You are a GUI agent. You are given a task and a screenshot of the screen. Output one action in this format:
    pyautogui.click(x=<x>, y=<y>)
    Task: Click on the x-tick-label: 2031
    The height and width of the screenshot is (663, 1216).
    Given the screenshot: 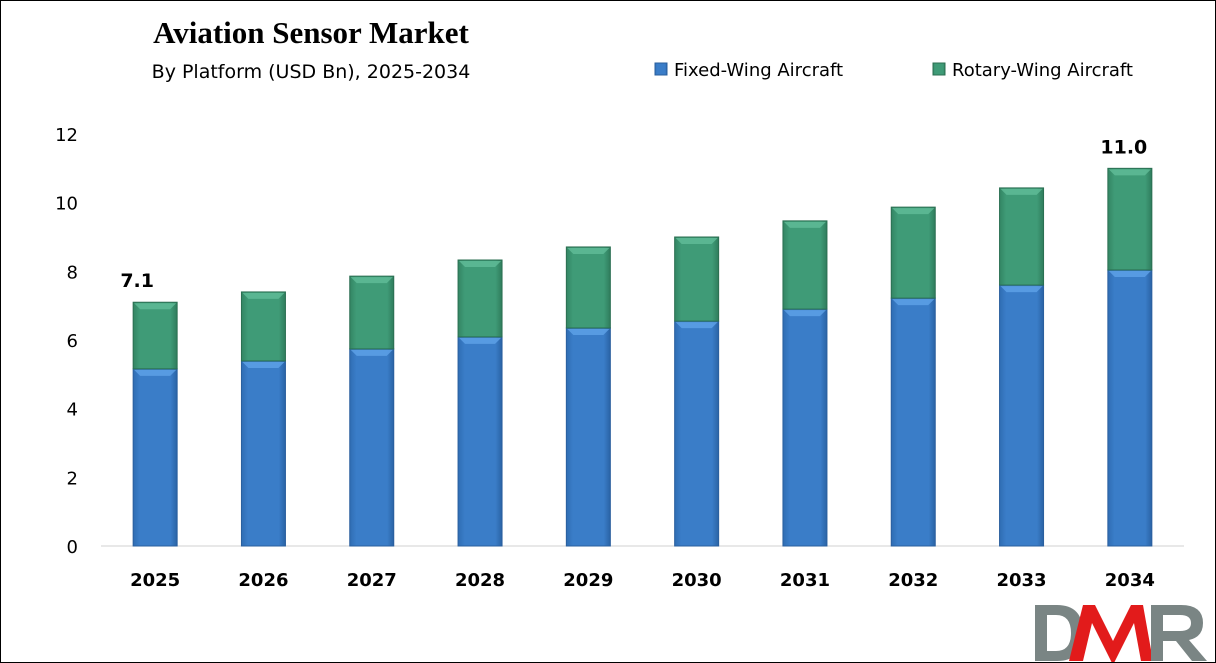 What is the action you would take?
    pyautogui.click(x=805, y=580)
    